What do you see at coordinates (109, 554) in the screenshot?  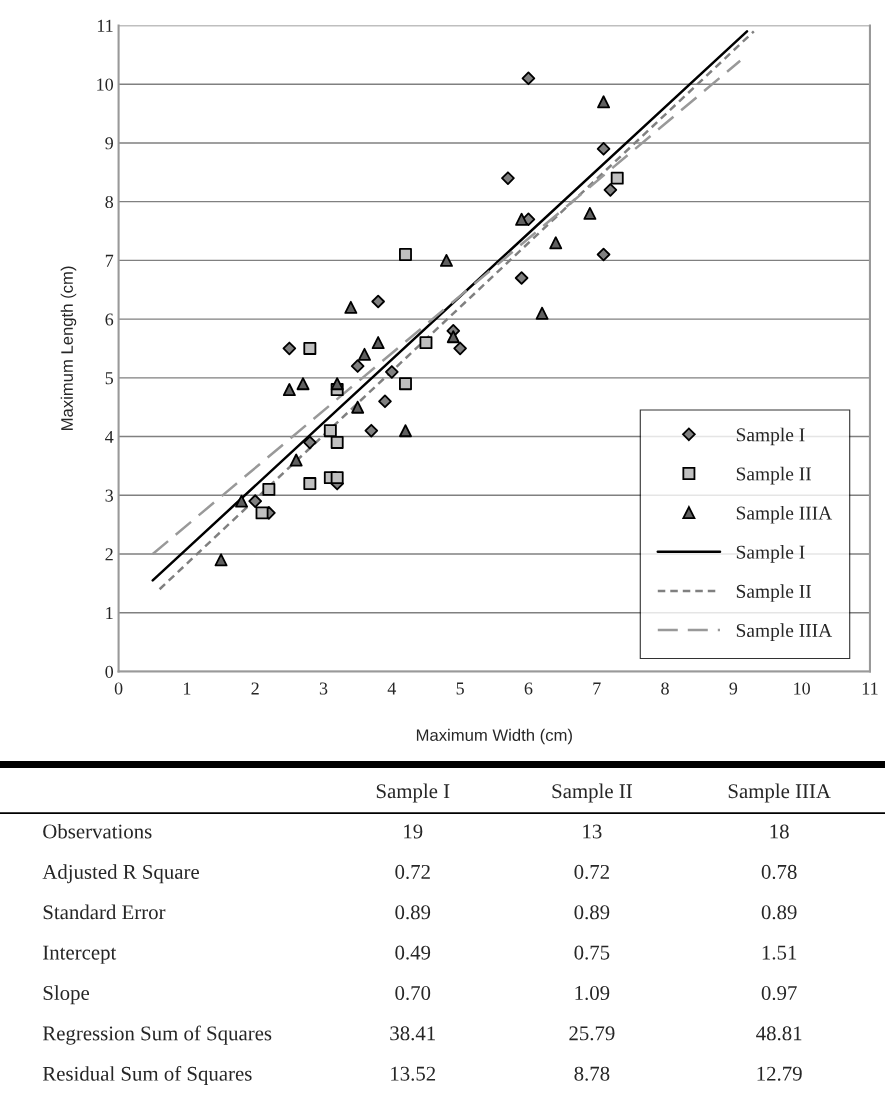 I see `y-tick-label: 2` at bounding box center [109, 554].